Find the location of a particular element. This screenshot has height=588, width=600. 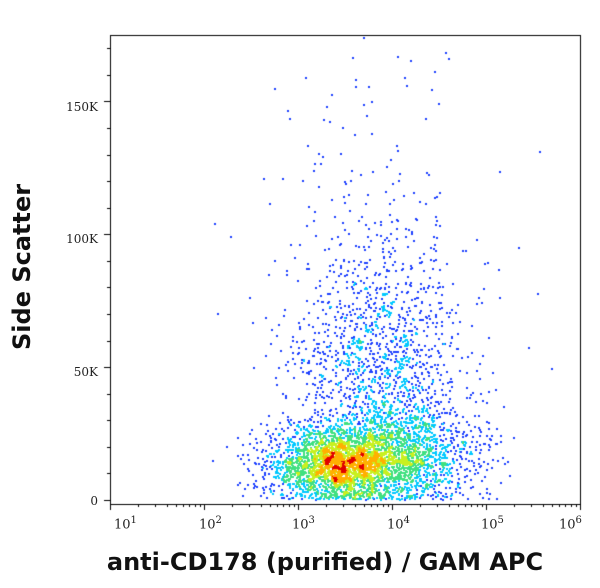

x-tick-label: 10¹ is located at coordinates (125, 524).